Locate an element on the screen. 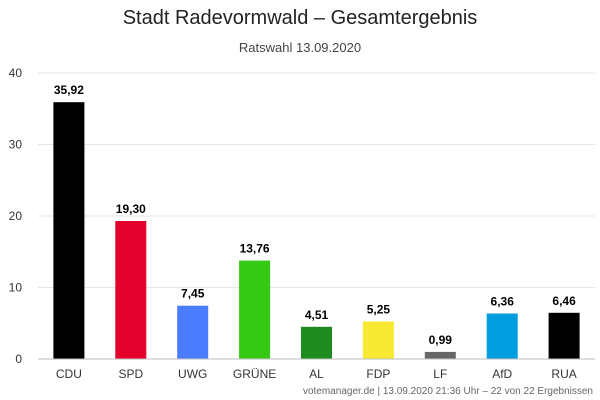 The image size is (600, 400). x-tick-label-rua: RUA is located at coordinates (563, 374).